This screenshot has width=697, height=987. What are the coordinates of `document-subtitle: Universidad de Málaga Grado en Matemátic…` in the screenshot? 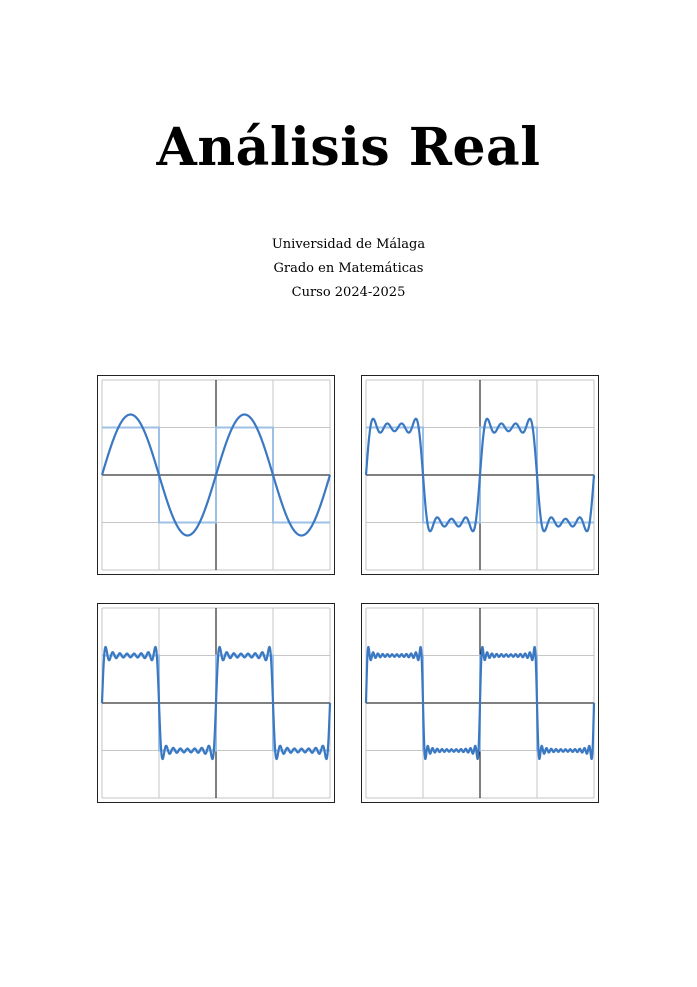 It's located at (348, 269).